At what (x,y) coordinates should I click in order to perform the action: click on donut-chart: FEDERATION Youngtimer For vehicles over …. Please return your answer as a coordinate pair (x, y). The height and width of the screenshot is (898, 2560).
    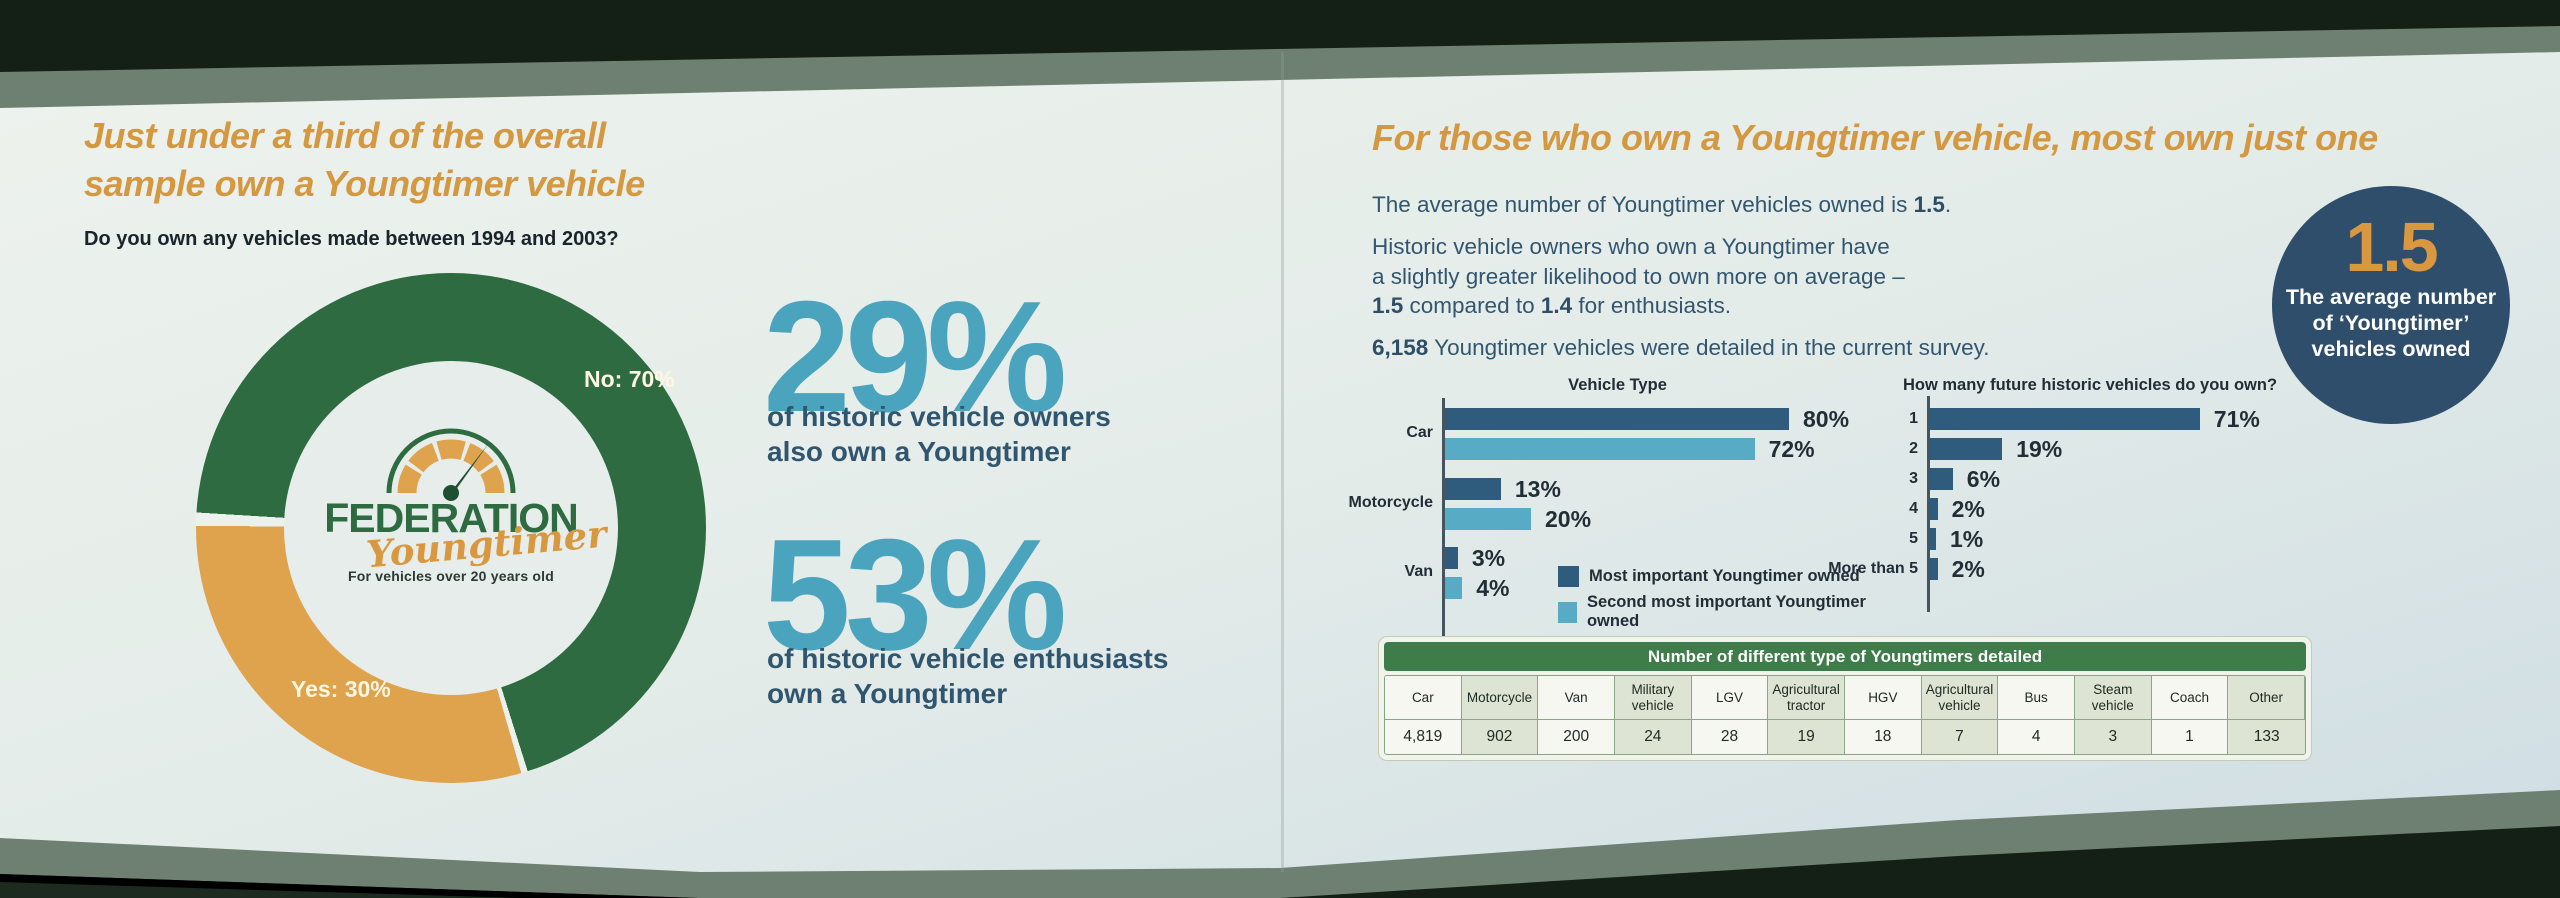
    Looking at the image, I should click on (451, 528).